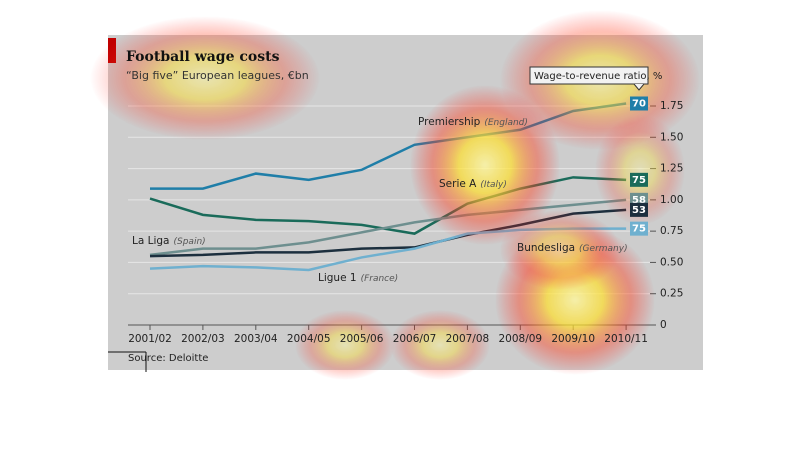 The width and height of the screenshot is (810, 468). I want to click on series-country: (Spain), so click(190, 242).